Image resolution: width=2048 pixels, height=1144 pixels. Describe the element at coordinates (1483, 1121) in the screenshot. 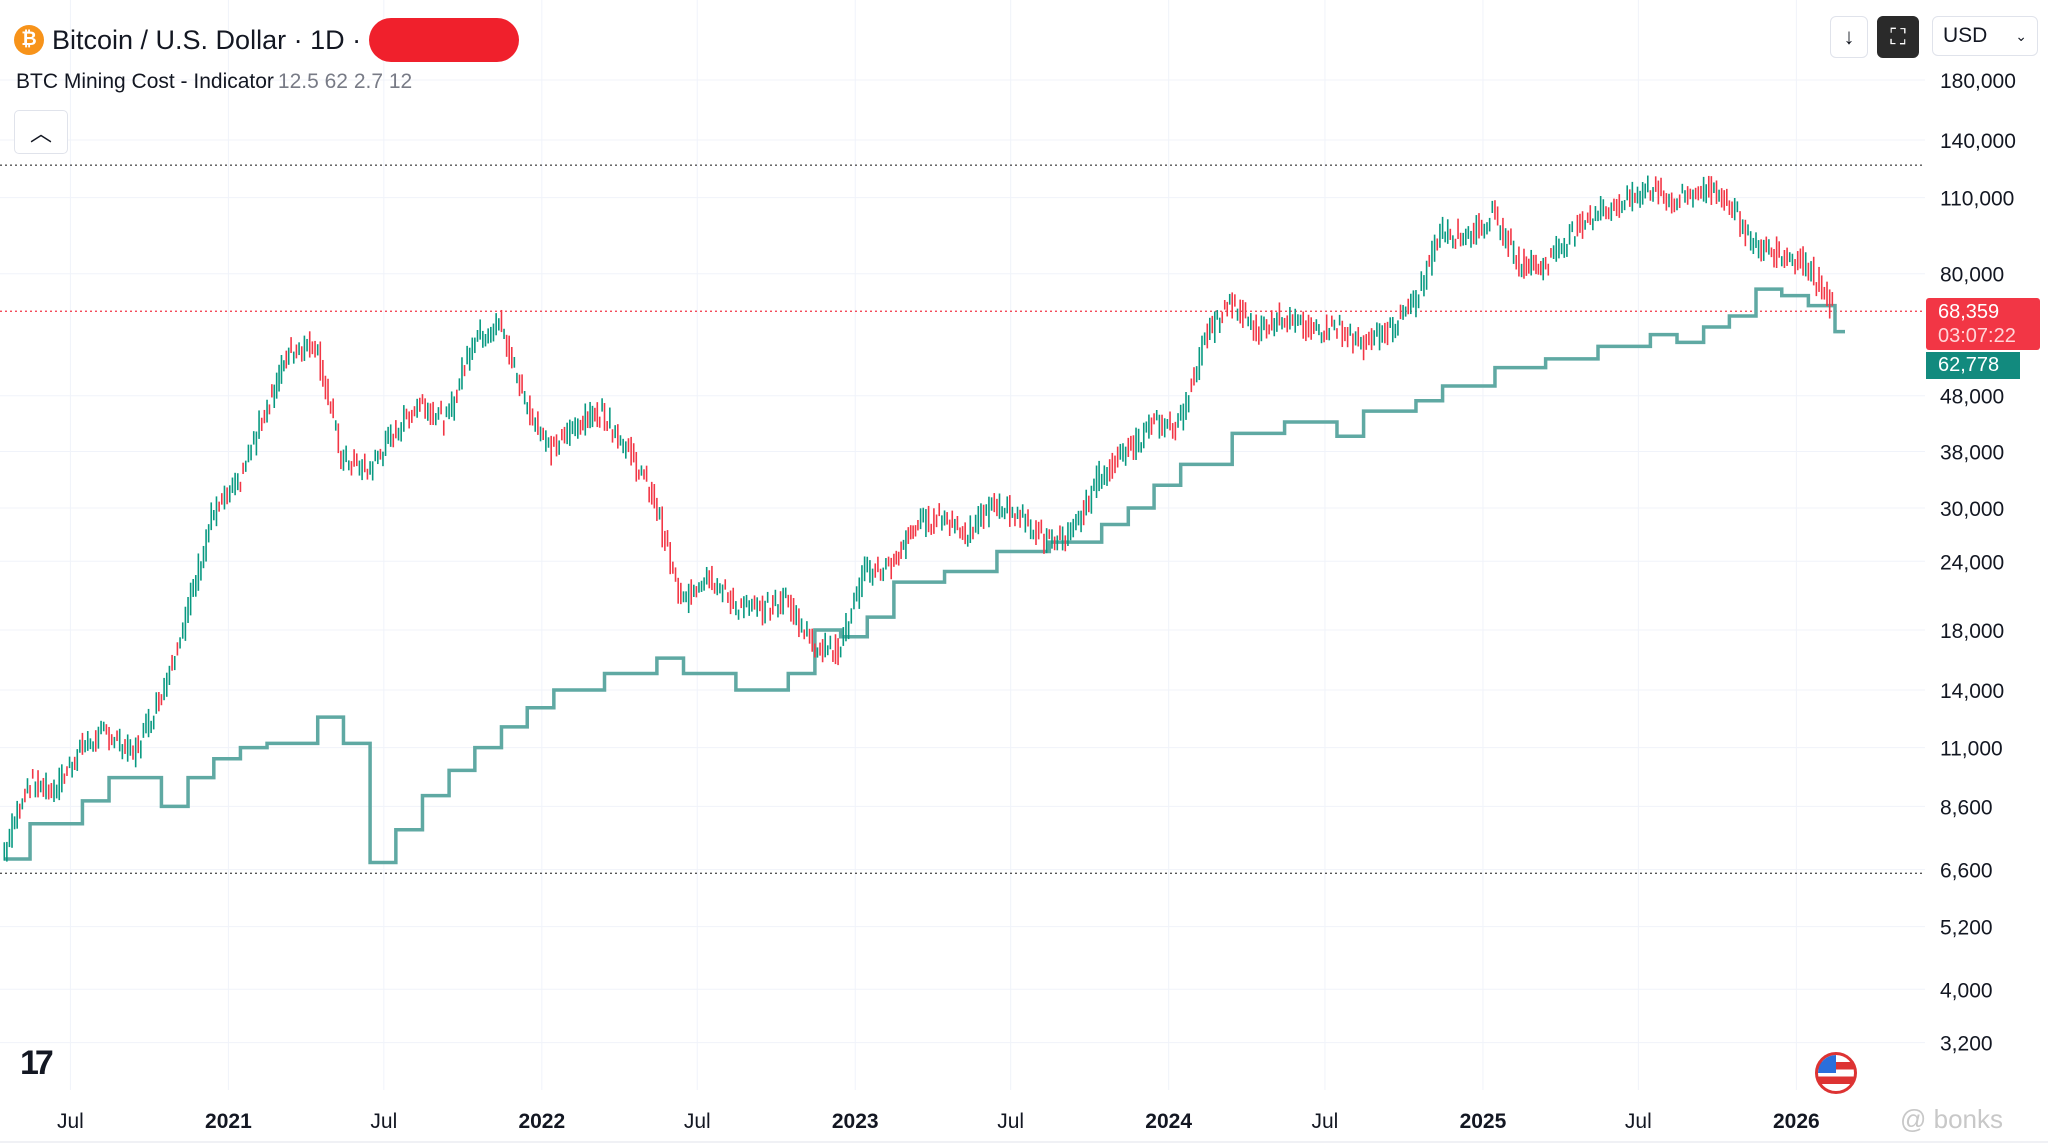

I see `x-tick-label: 2025` at that location.